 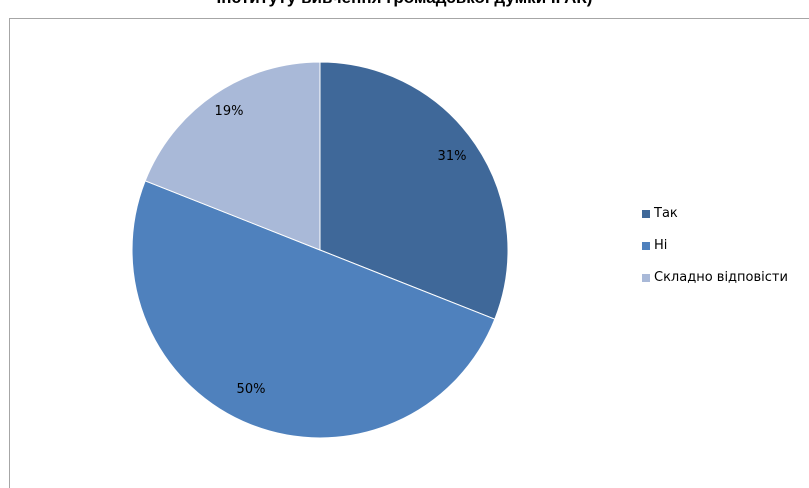 I want to click on legend-swatch-skladno, so click(x=646, y=277).